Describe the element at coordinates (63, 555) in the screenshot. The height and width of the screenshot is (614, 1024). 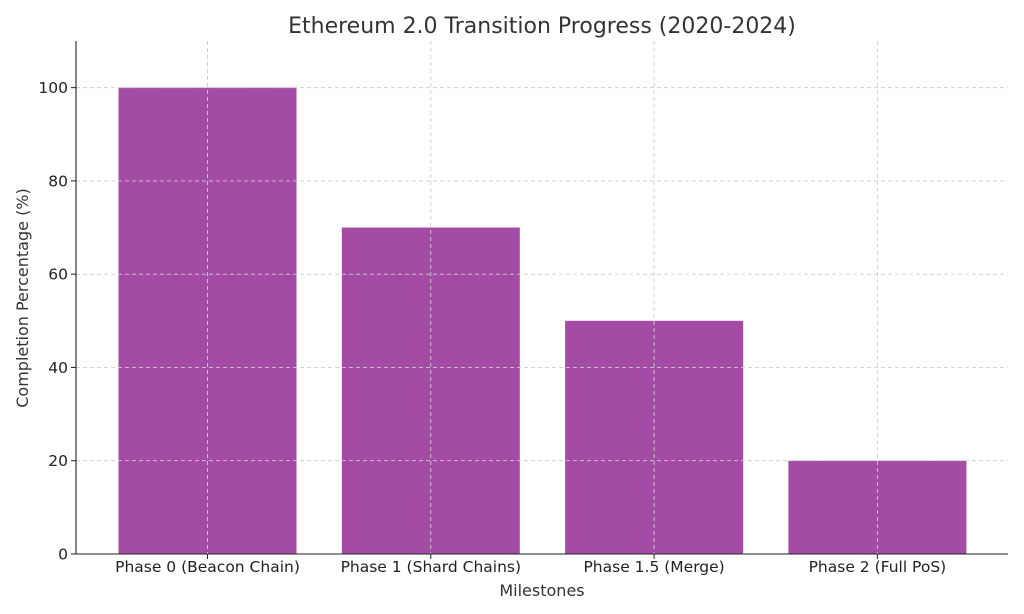
I see `y-tick-label: 0` at that location.